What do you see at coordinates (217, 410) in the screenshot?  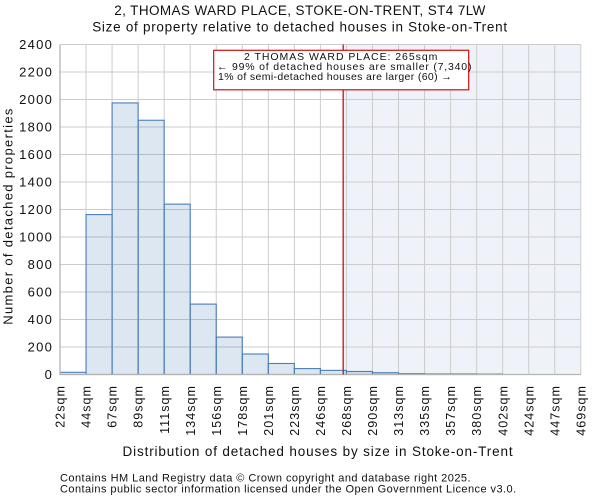 I see `svg-text: 156sqm` at bounding box center [217, 410].